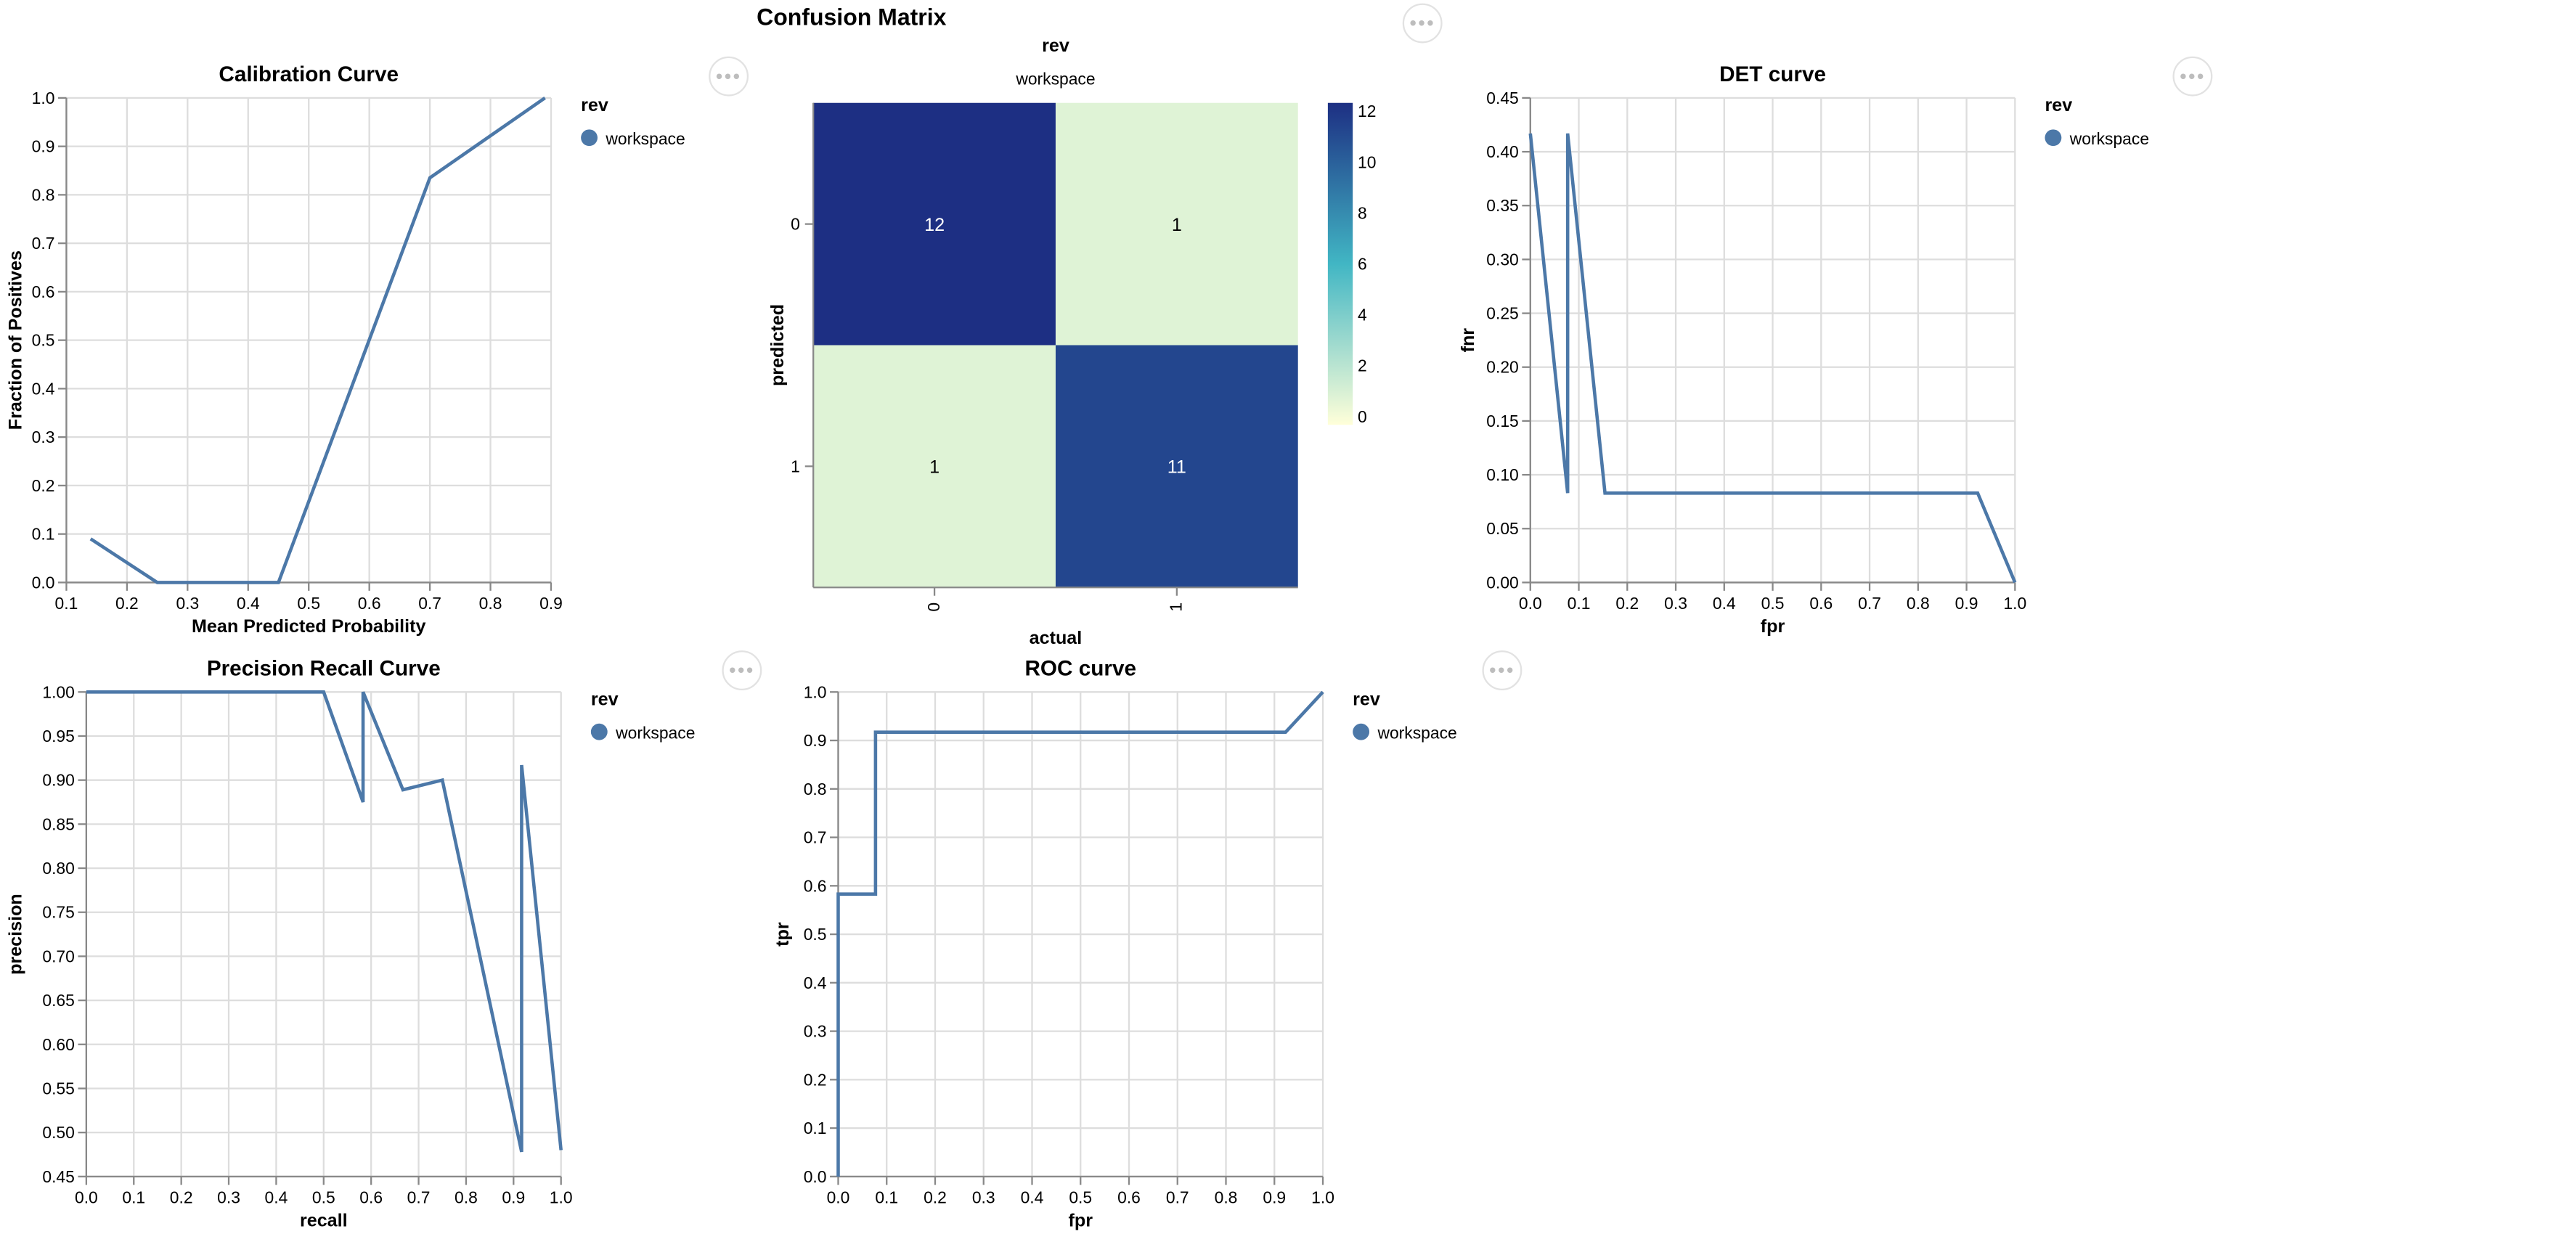 This screenshot has width=2576, height=1242. I want to click on colorbar, so click(1340, 263).